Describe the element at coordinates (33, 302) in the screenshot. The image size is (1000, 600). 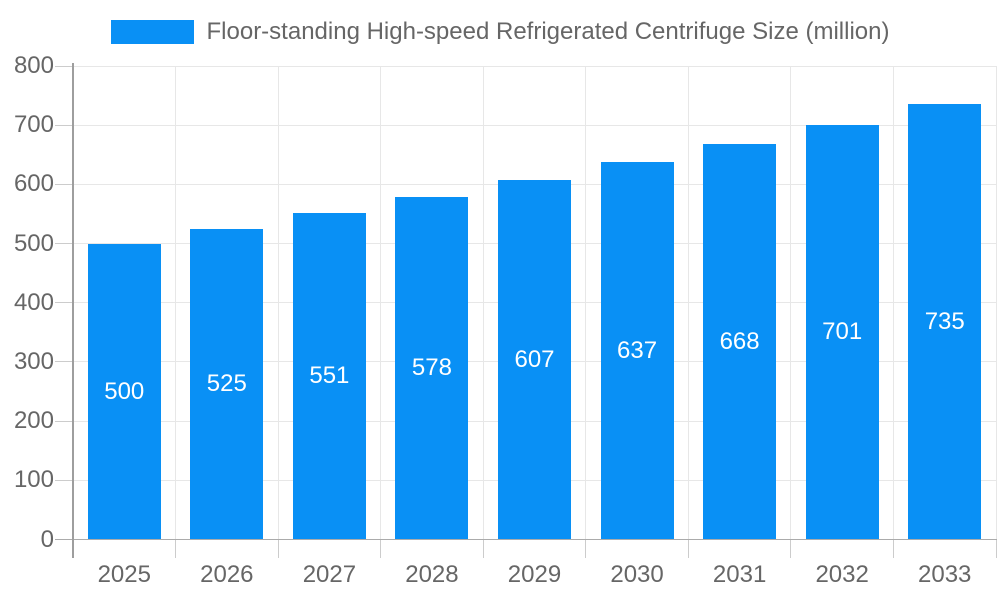
I see `y-axis-tick-label: 400` at that location.